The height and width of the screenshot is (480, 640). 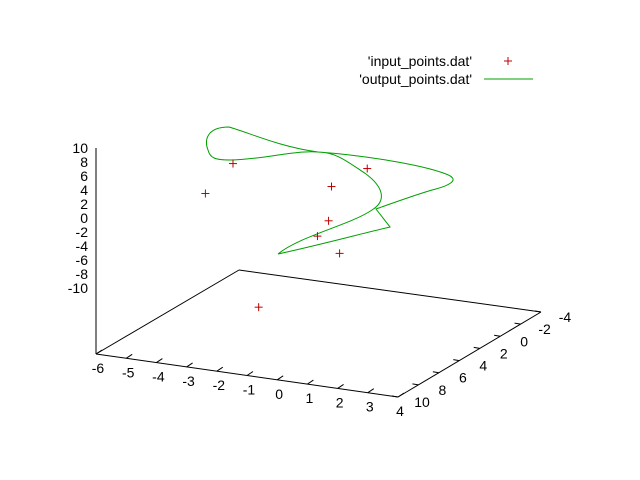 I want to click on x-tick-label: -5, so click(x=128, y=372).